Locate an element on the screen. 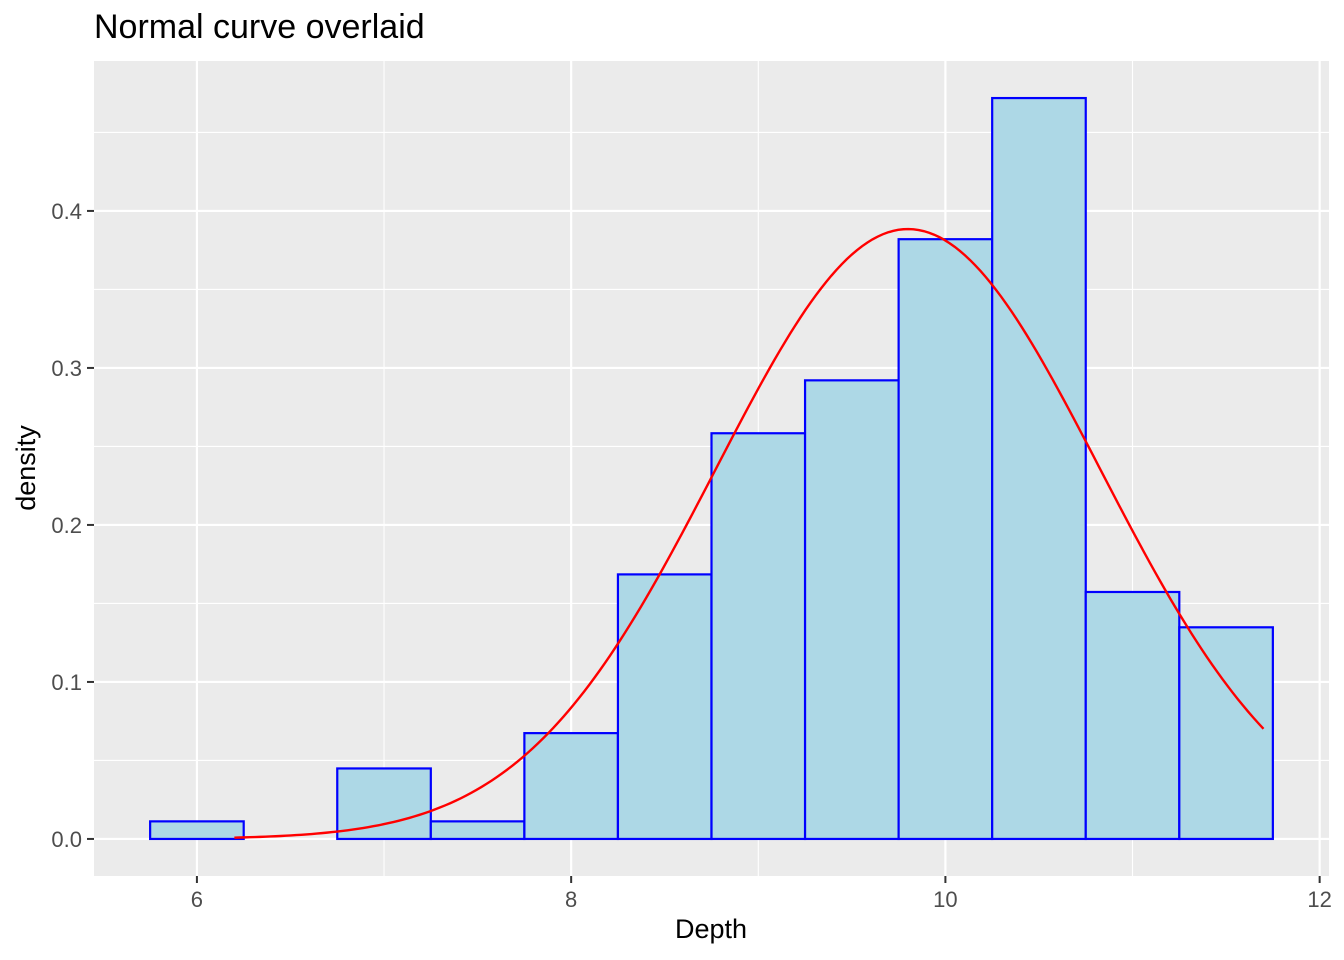  y-axis-title: density is located at coordinates (26, 468).